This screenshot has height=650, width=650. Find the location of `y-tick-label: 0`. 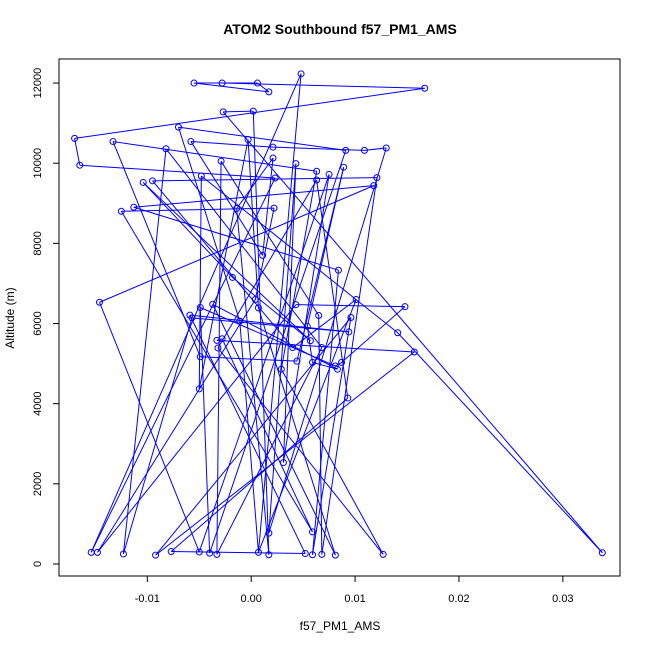

y-tick-label: 0 is located at coordinates (38, 564).